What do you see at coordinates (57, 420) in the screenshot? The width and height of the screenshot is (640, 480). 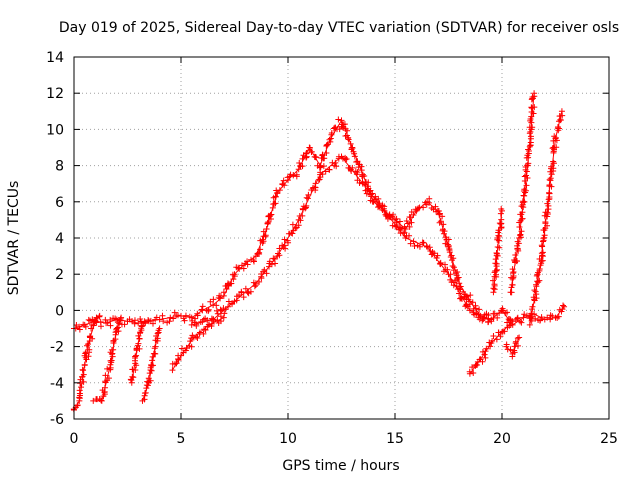 I see `y-tick-label: -6` at bounding box center [57, 420].